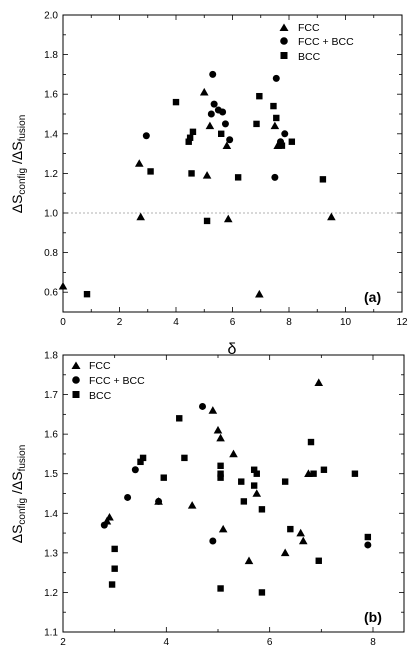 The width and height of the screenshot is (419, 661). What do you see at coordinates (176, 322) in the screenshot?
I see `x-tick-label: 4` at bounding box center [176, 322].